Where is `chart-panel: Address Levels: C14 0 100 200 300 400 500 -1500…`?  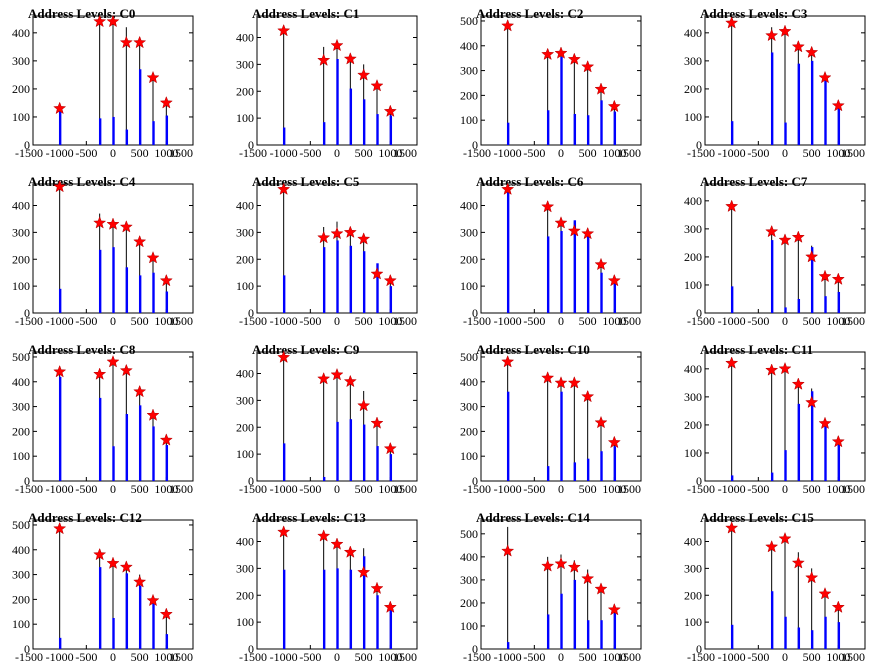 chart-panel: Address Levels: C14 0 100 200 300 400 500 -1500… is located at coordinates (551, 587).